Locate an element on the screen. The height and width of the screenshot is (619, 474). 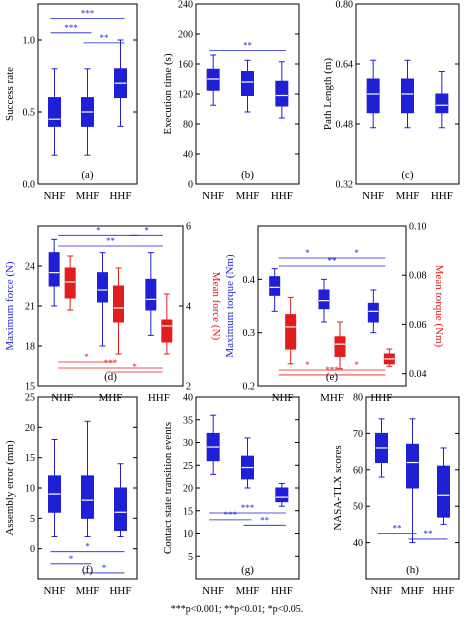
y-axis-title: NASA-TLX scores is located at coordinates (338, 487).